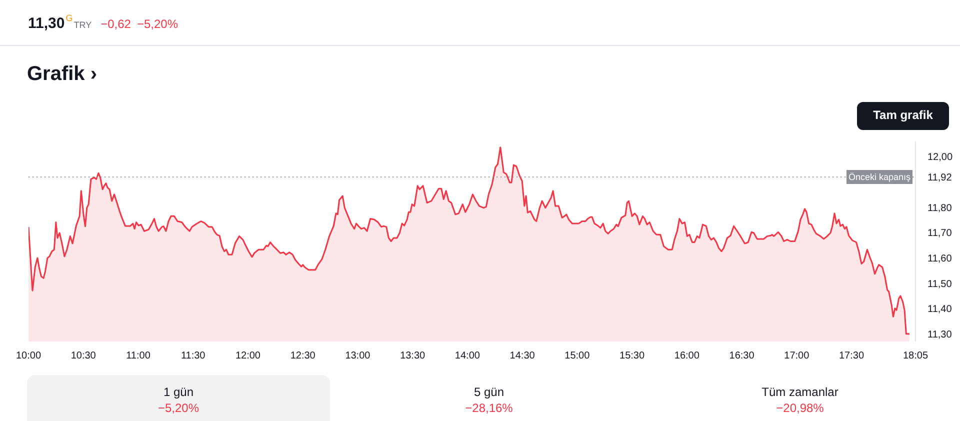 The height and width of the screenshot is (421, 960). Describe the element at coordinates (413, 356) in the screenshot. I see `x-tick-label: 13:30` at that location.